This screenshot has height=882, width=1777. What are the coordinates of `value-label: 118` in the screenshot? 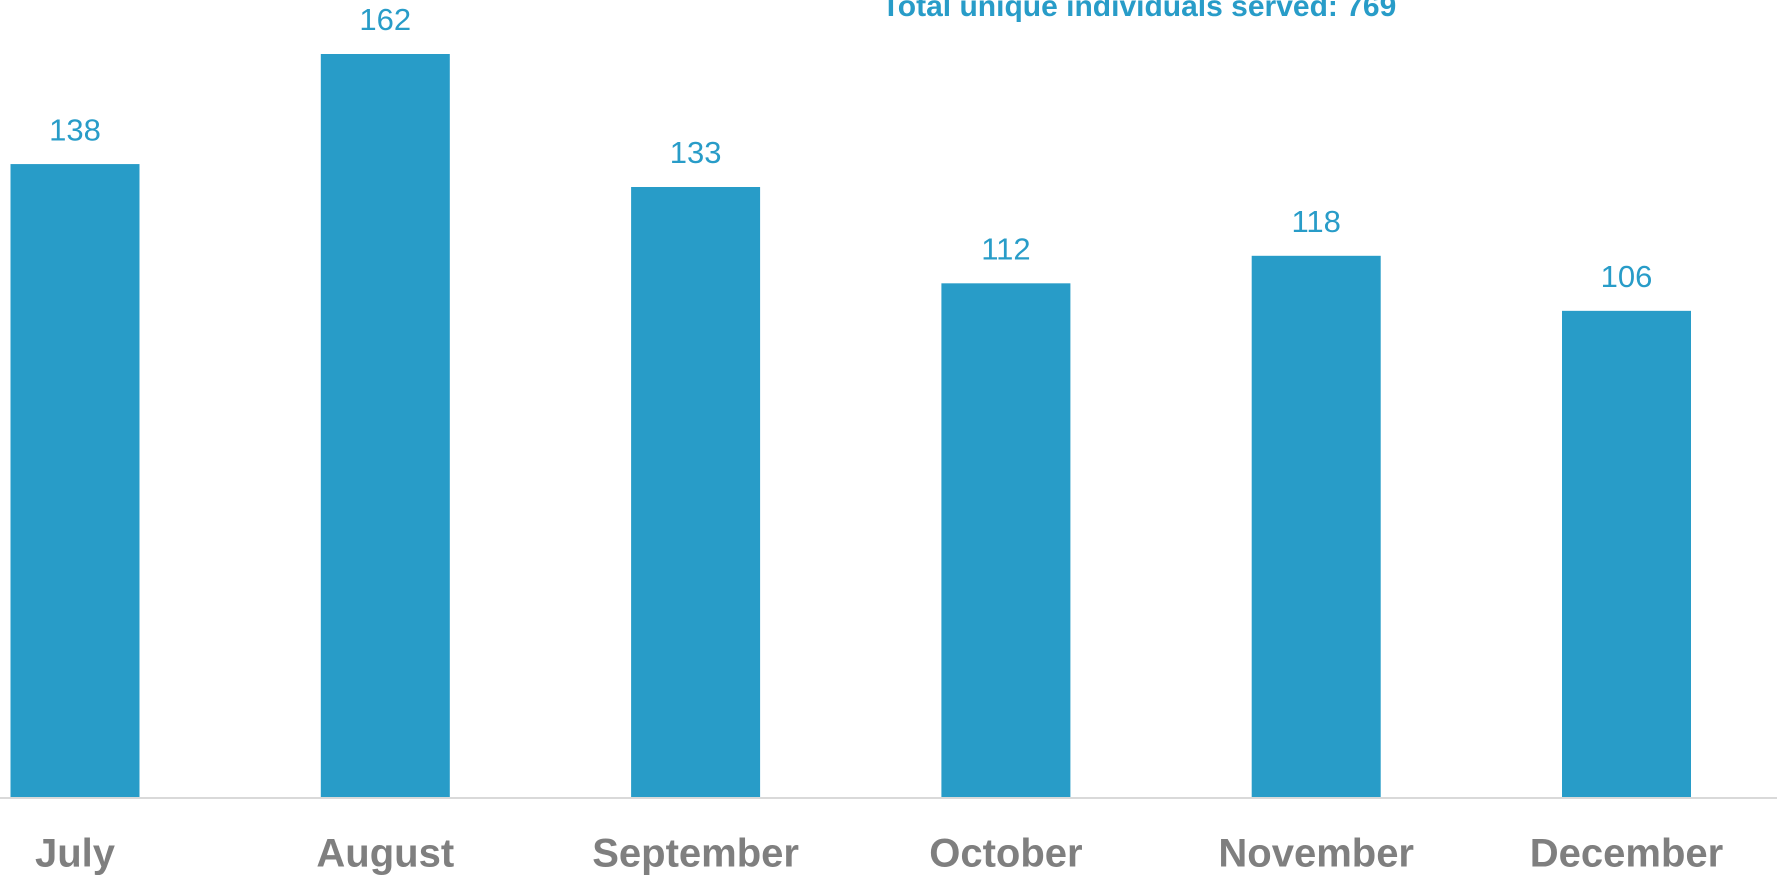 It's located at (1315, 221).